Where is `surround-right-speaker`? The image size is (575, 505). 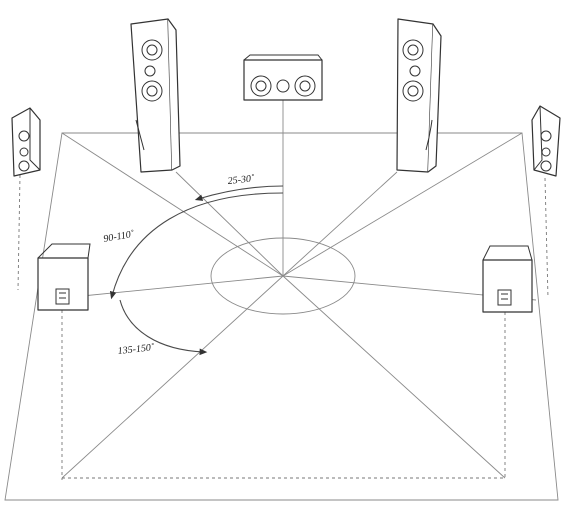
surround-right-speaker is located at coordinates (507, 279).